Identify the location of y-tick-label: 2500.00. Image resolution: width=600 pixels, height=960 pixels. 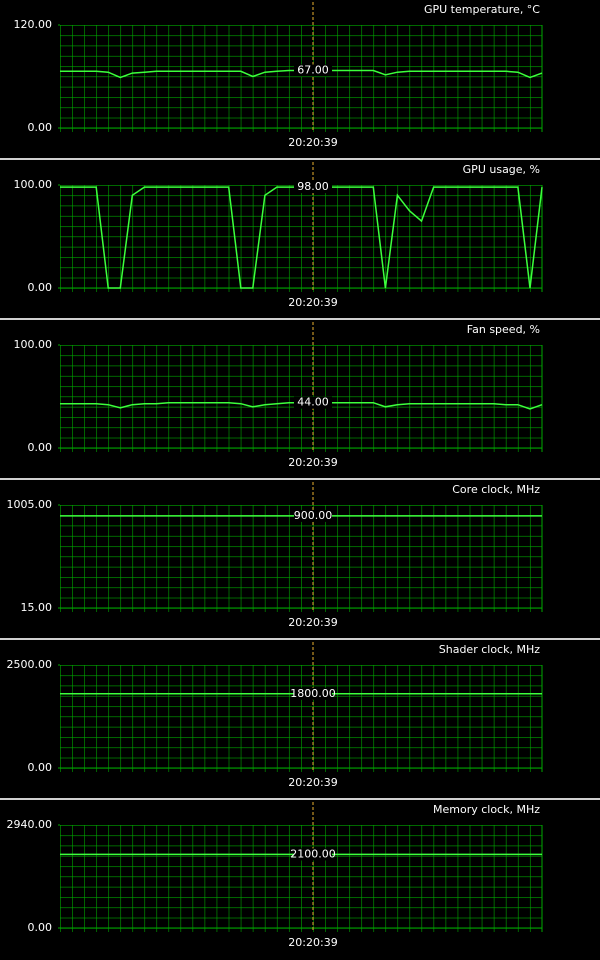
(30, 664).